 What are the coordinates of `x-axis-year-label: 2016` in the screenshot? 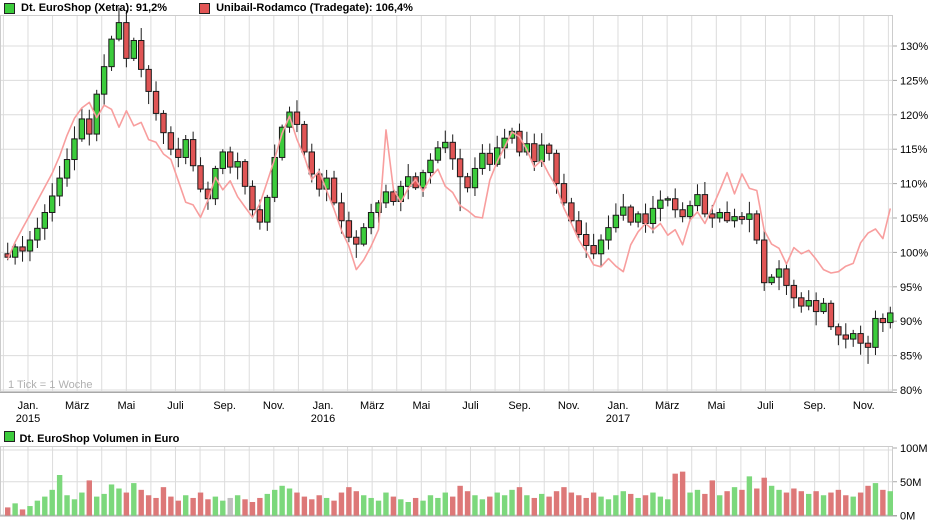 It's located at (323, 419).